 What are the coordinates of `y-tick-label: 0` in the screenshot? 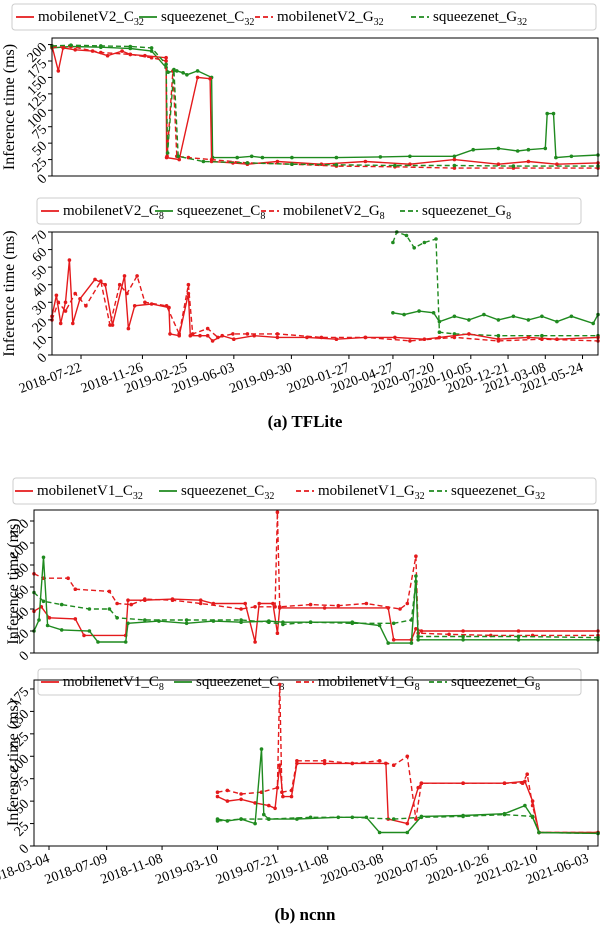 It's located at (25, 657).